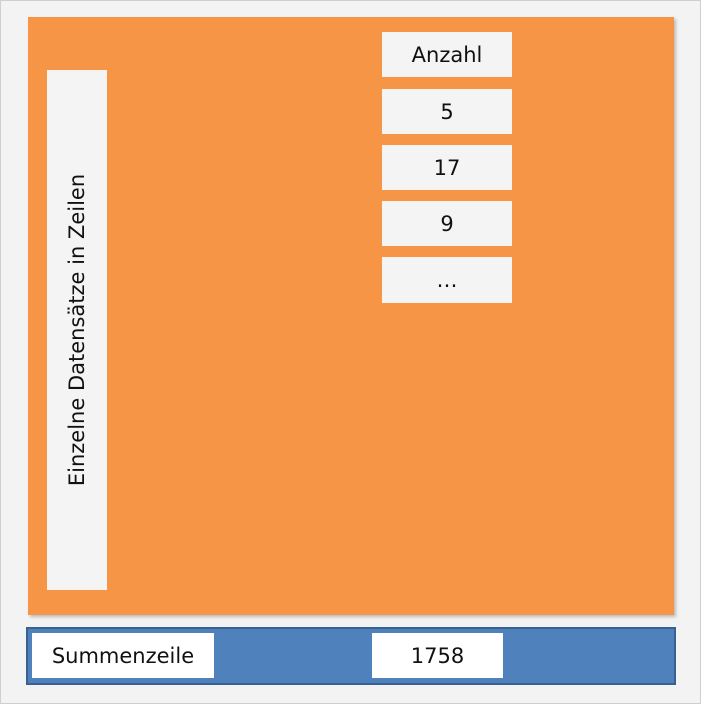 The image size is (701, 704). Describe the element at coordinates (123, 655) in the screenshot. I see `summary-label: Summenzeile` at that location.